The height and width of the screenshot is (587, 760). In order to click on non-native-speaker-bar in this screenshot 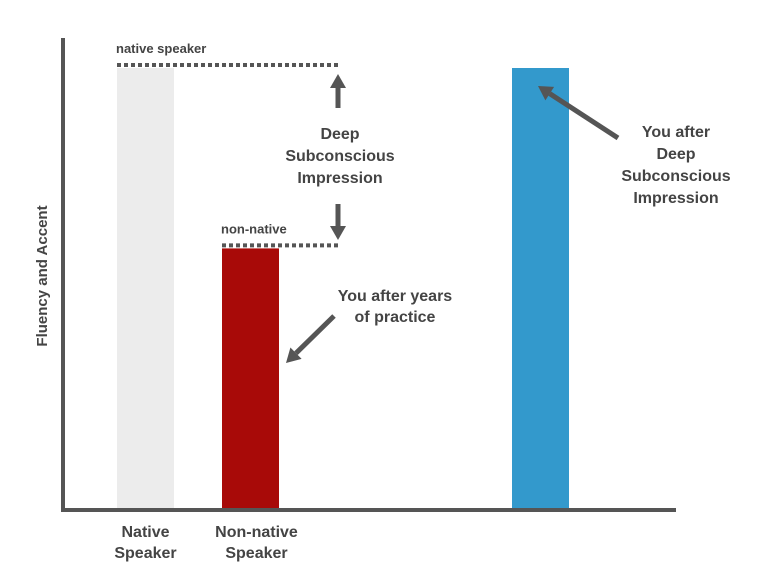, I will do `click(250, 378)`.